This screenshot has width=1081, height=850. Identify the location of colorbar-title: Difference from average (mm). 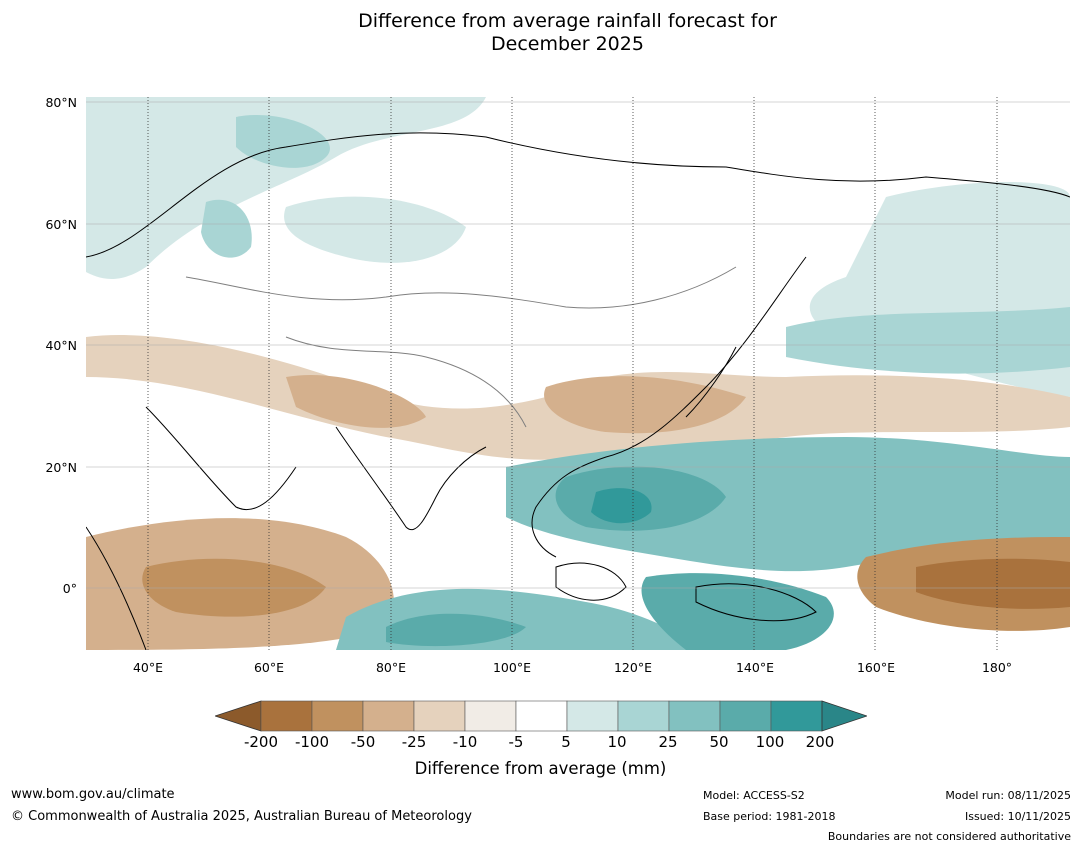
(540, 768).